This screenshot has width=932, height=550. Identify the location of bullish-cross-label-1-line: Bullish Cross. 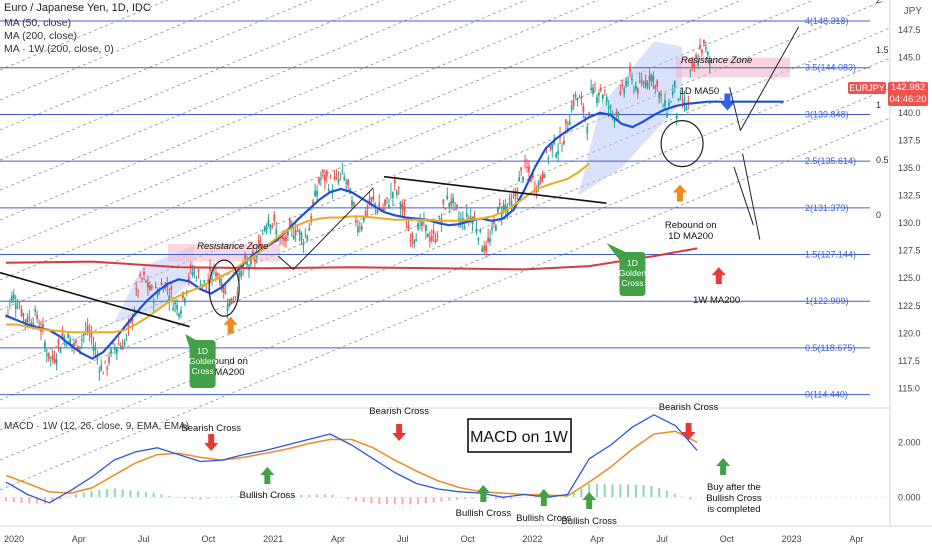
(268, 495).